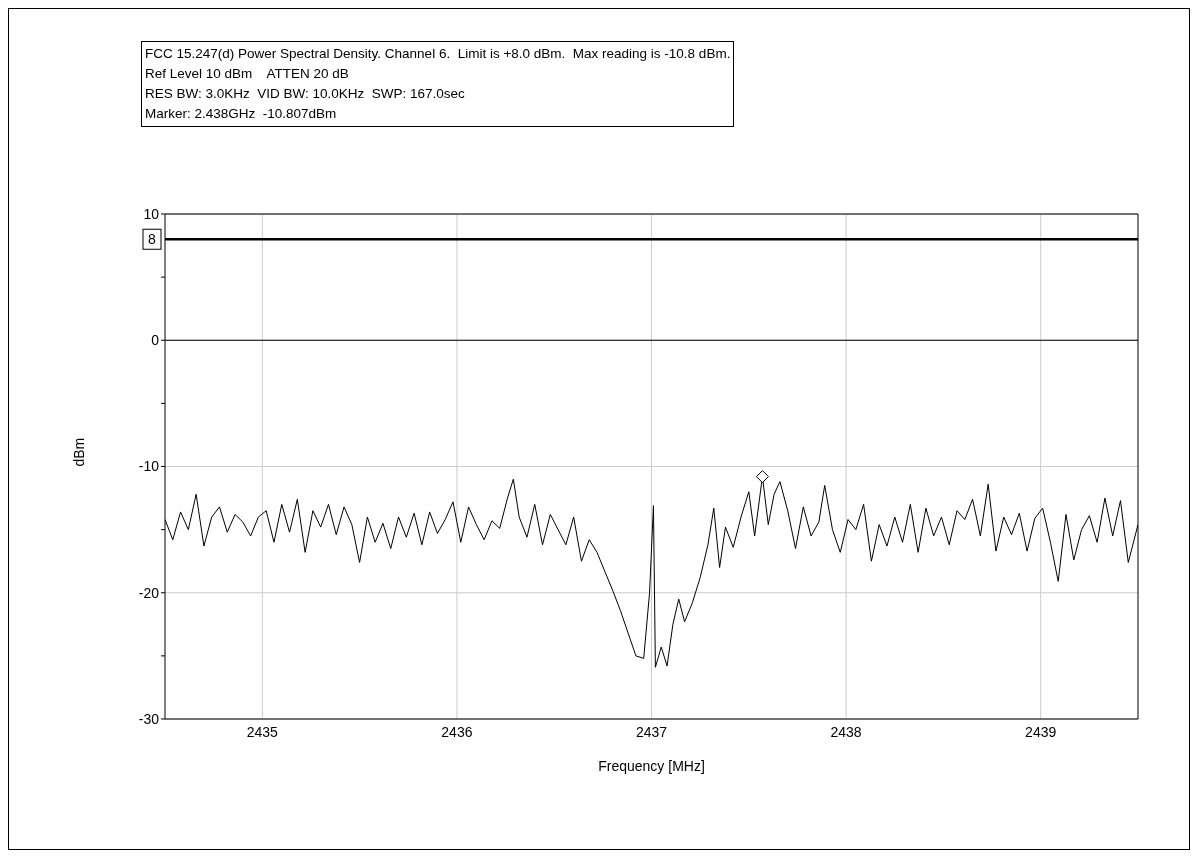  What do you see at coordinates (151, 213) in the screenshot?
I see `y-tick-label: 10` at bounding box center [151, 213].